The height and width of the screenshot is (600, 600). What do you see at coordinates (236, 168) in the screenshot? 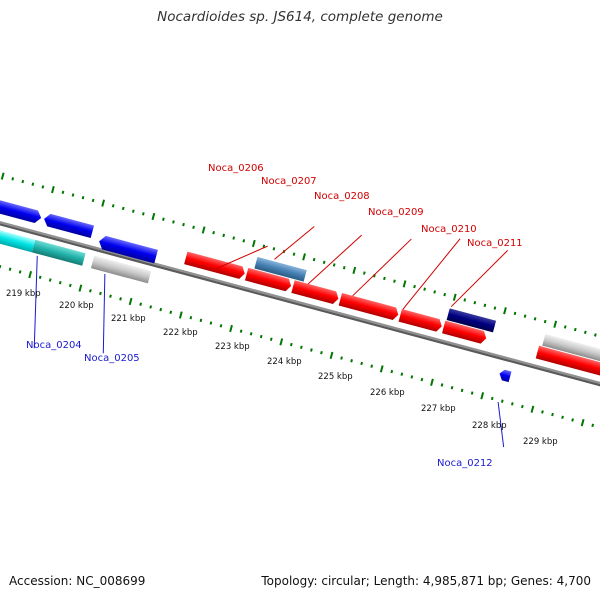
I see `gene-label-noca-0206: Noca_0206` at bounding box center [236, 168].